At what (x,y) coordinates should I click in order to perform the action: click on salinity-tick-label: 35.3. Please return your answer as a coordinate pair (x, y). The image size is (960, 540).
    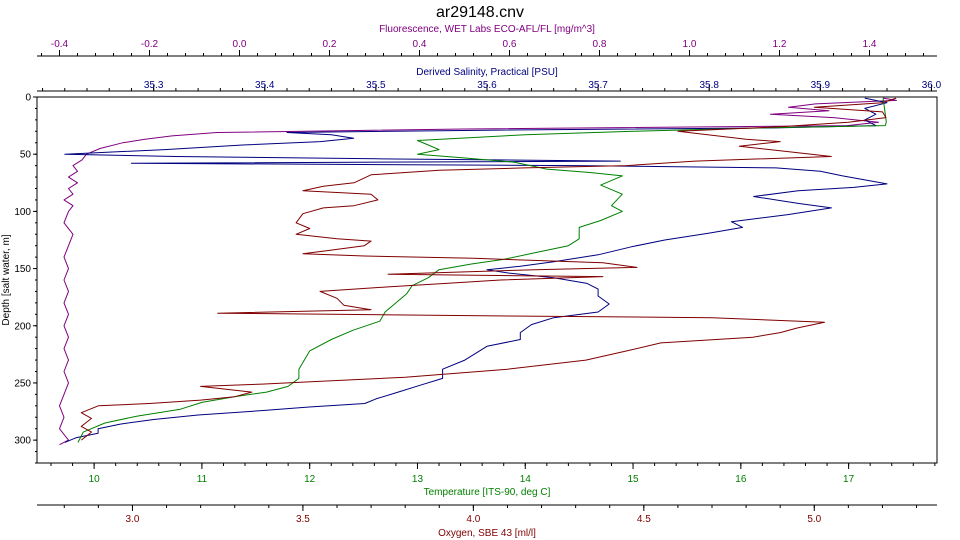
    Looking at the image, I should click on (154, 85).